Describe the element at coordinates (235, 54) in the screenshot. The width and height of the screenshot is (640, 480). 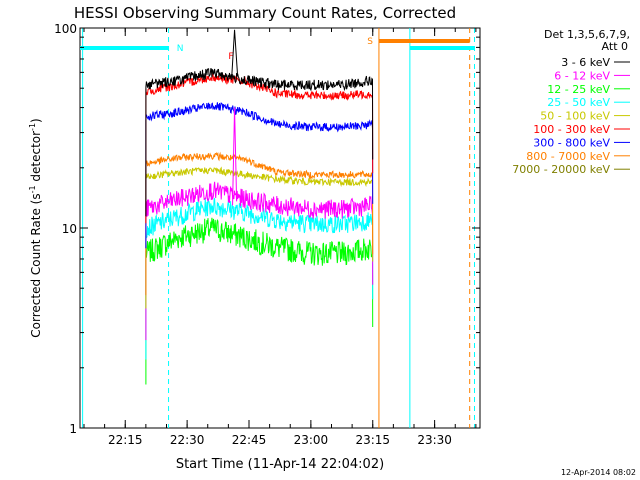
I see `flare-spike` at that location.